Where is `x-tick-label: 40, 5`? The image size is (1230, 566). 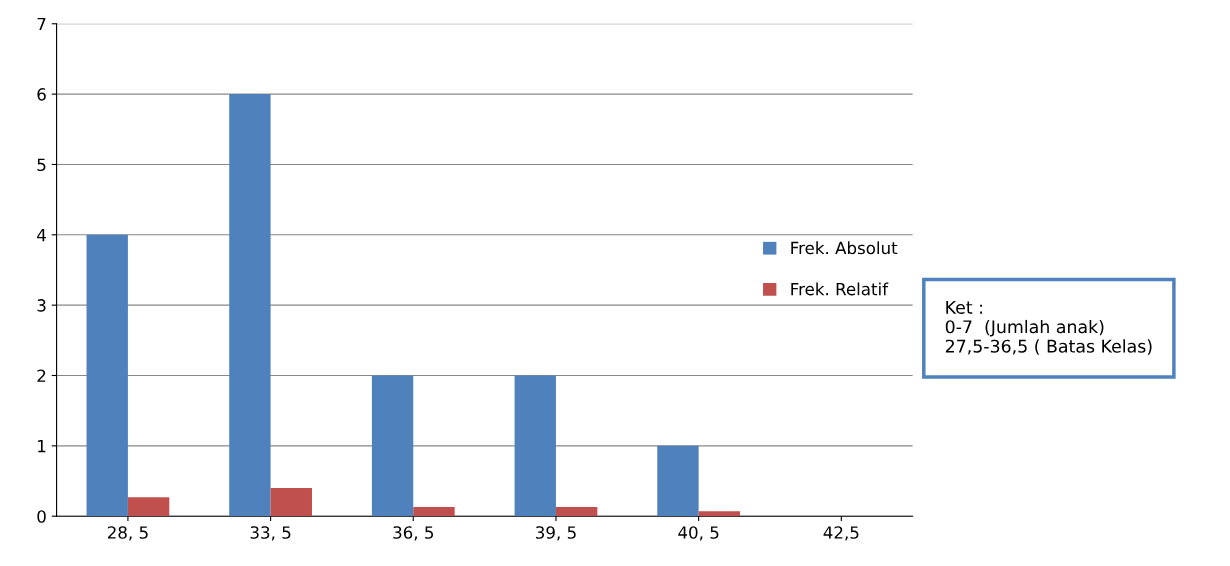
x-tick-label: 40, 5 is located at coordinates (698, 533).